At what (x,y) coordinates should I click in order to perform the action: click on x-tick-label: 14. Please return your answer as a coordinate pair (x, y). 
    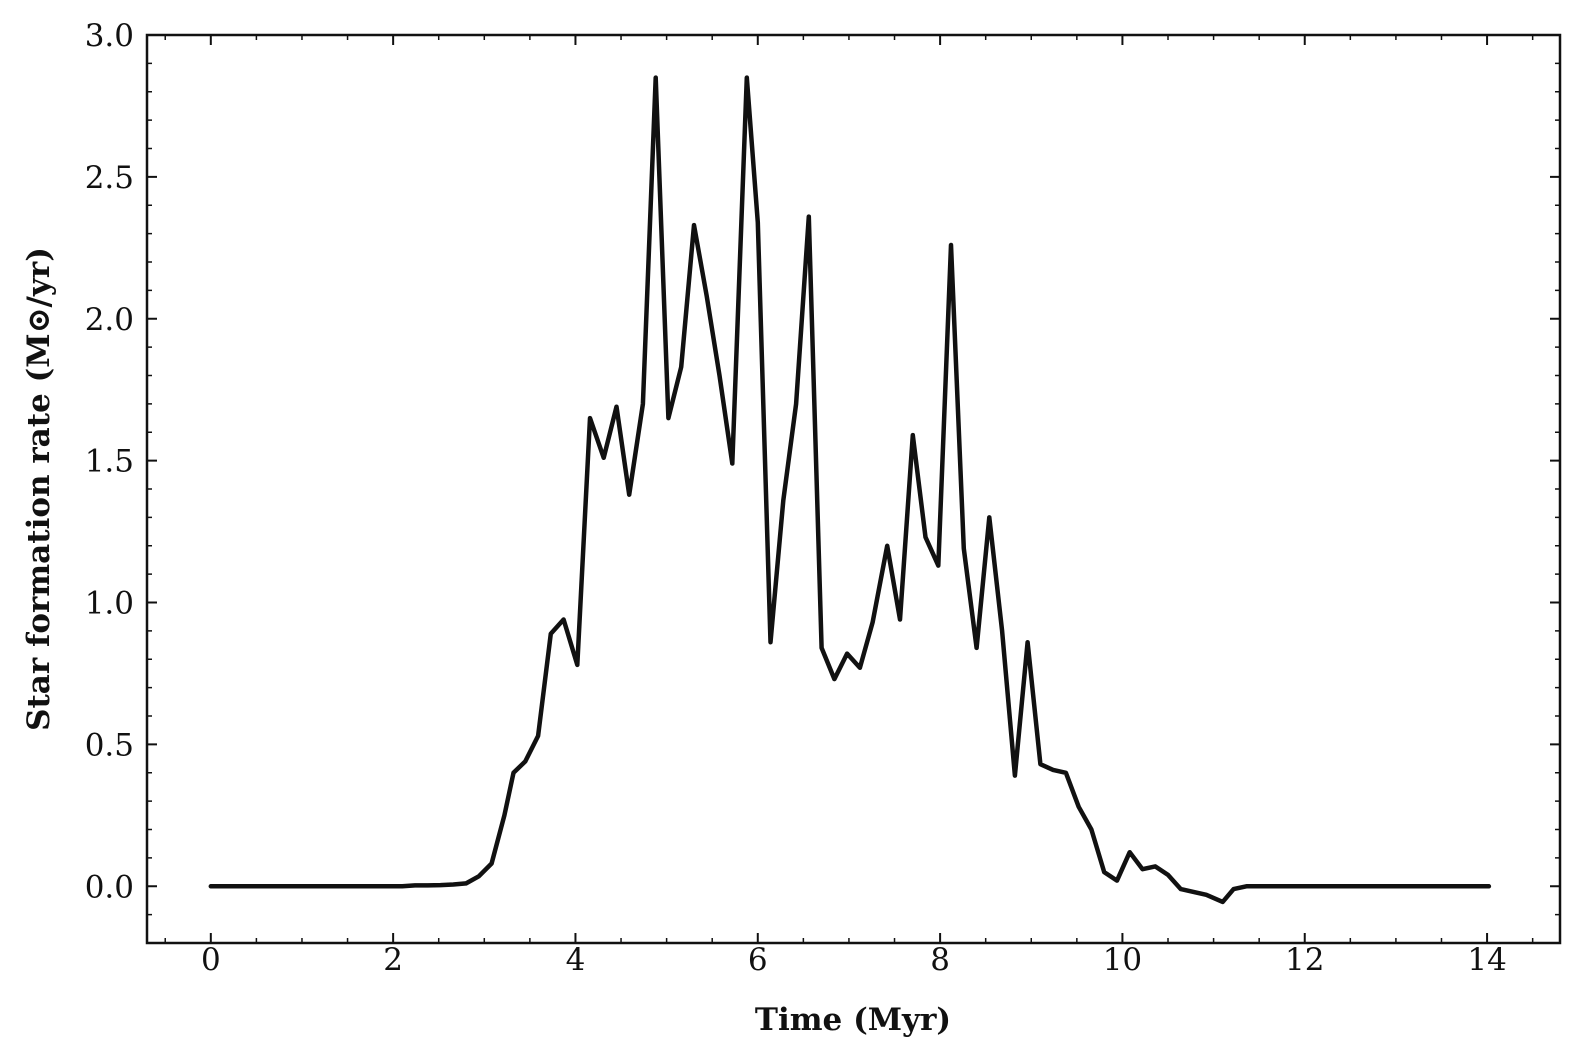
    Looking at the image, I should click on (1486, 960).